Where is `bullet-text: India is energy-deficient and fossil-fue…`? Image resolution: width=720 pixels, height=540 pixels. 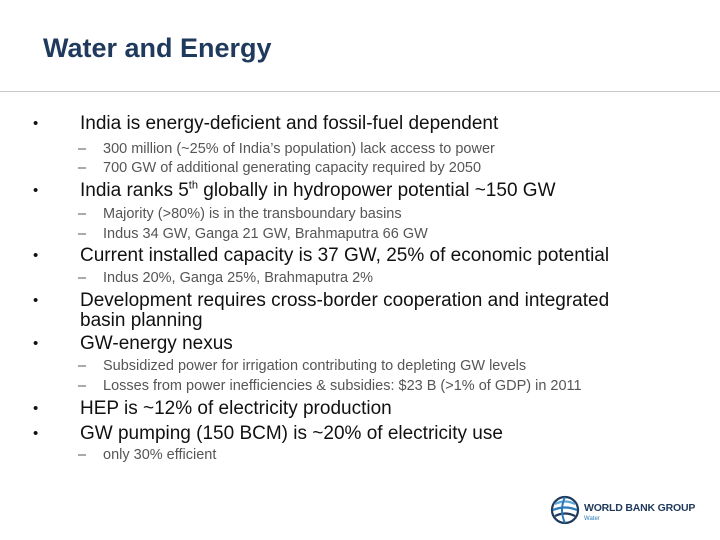
bullet-text: India is energy-deficient and fossil-fue… is located at coordinates (289, 123).